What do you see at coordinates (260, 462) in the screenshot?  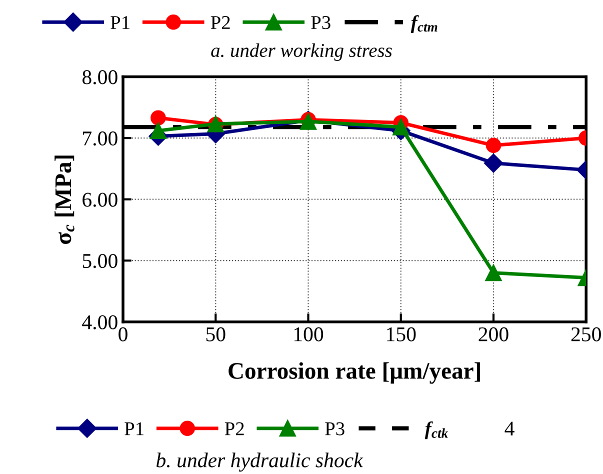 I see `text: b. under hydraulic shock` at bounding box center [260, 462].